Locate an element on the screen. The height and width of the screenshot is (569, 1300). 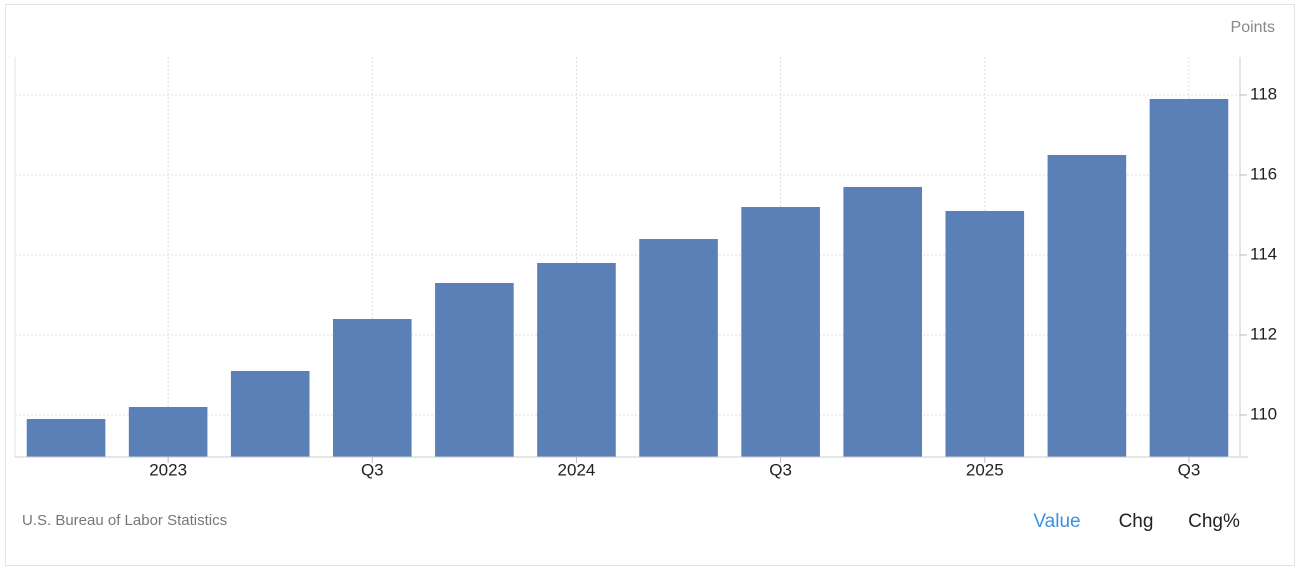
toggle-button: Value is located at coordinates (1056, 521).